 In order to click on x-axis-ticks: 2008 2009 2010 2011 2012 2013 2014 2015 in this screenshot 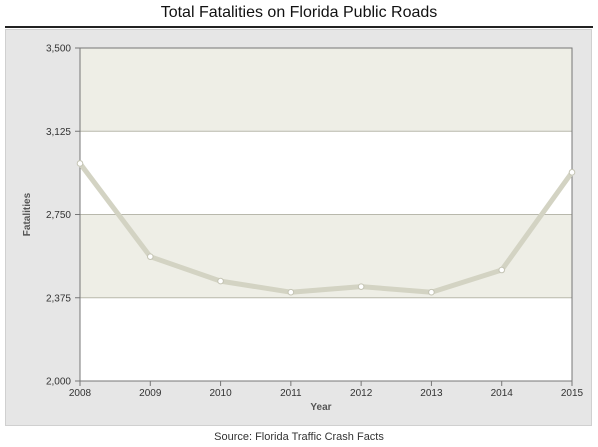, I will do `click(326, 390)`.